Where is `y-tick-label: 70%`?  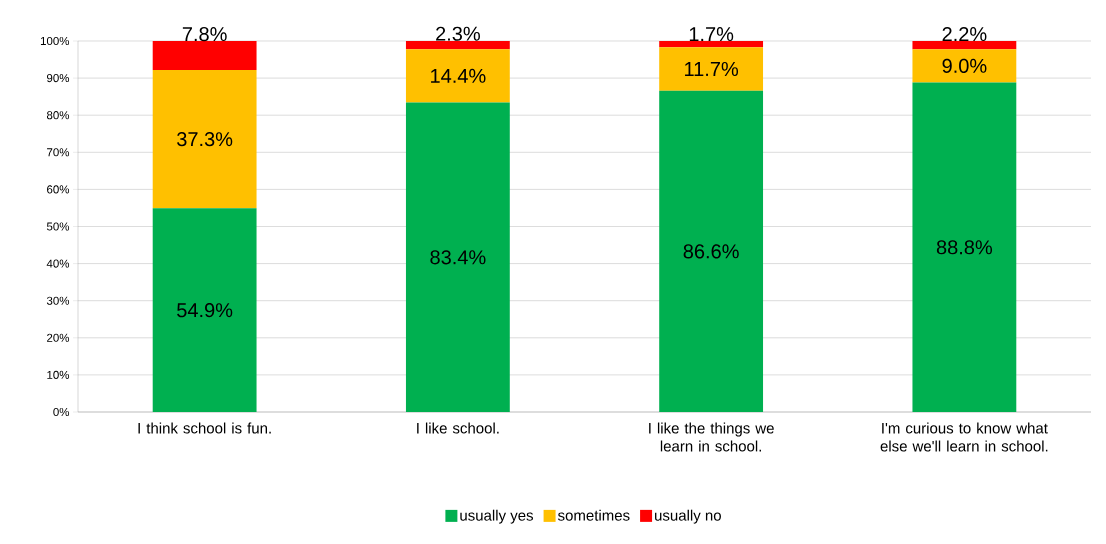 y-tick-label: 70% is located at coordinates (58, 152).